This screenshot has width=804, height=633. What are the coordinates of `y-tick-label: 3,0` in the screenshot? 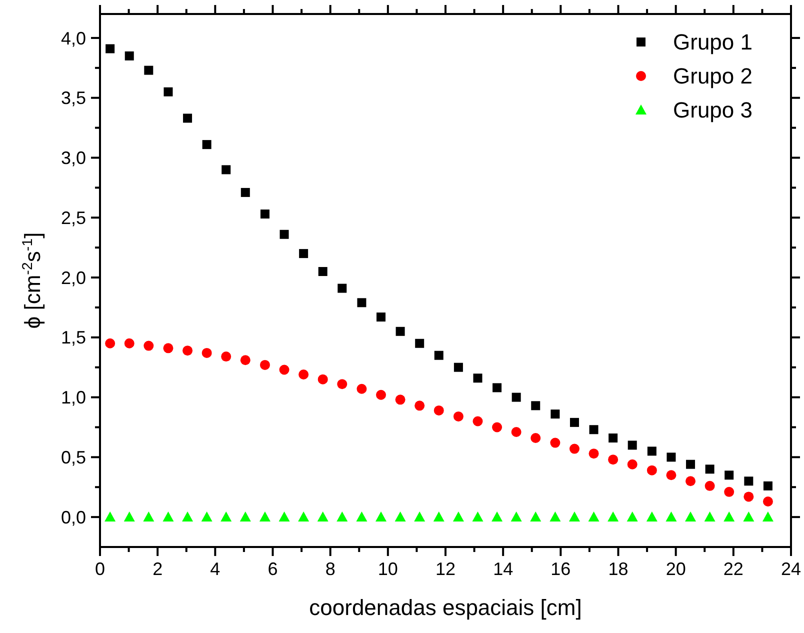 It's located at (73, 158).